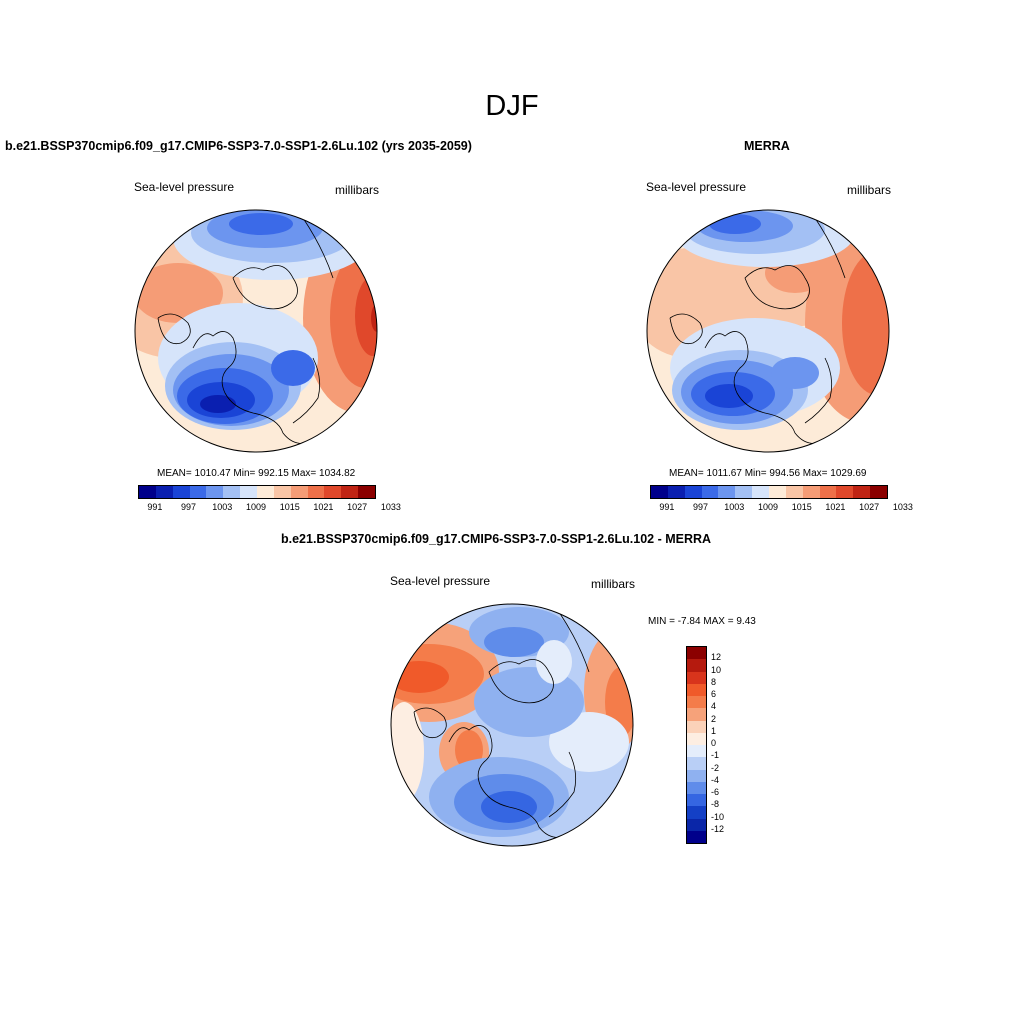  I want to click on obs-variable-label: Sea-level pressure, so click(696, 187).